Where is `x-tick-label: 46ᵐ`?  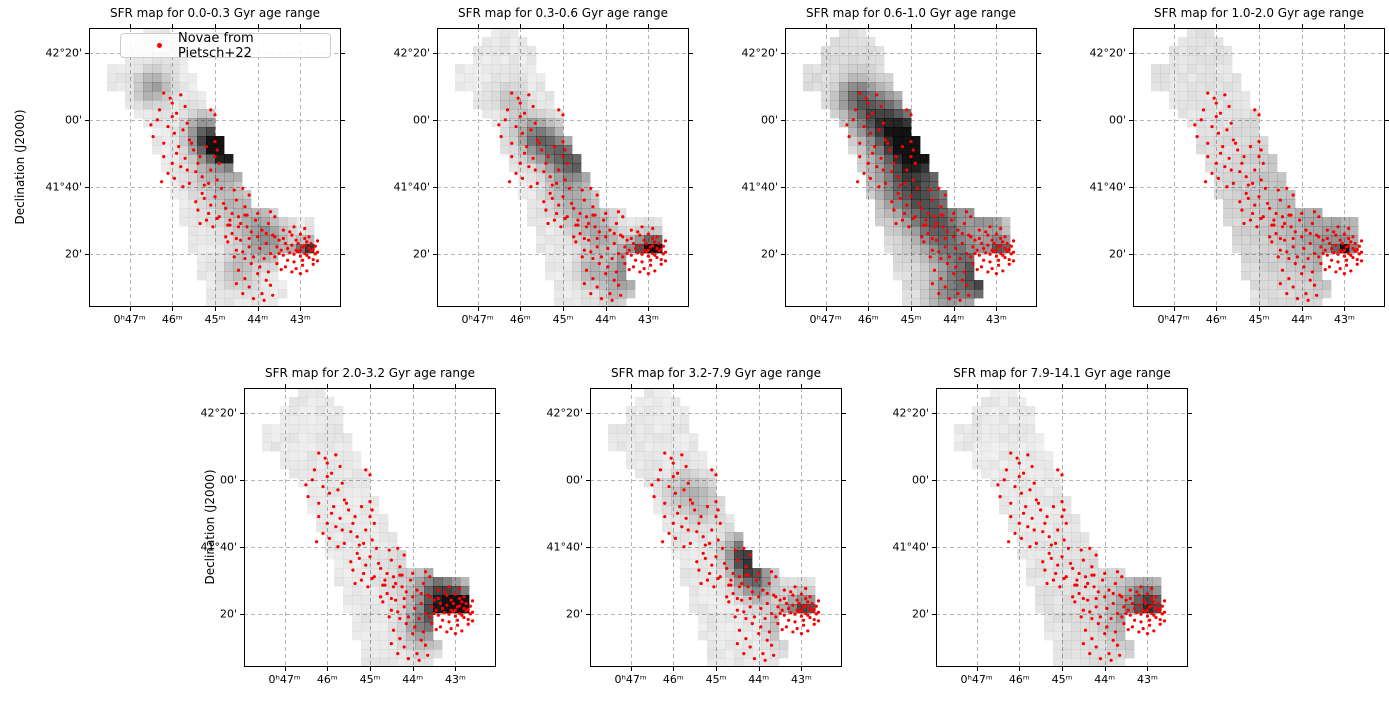
x-tick-label: 46ᵐ is located at coordinates (327, 679).